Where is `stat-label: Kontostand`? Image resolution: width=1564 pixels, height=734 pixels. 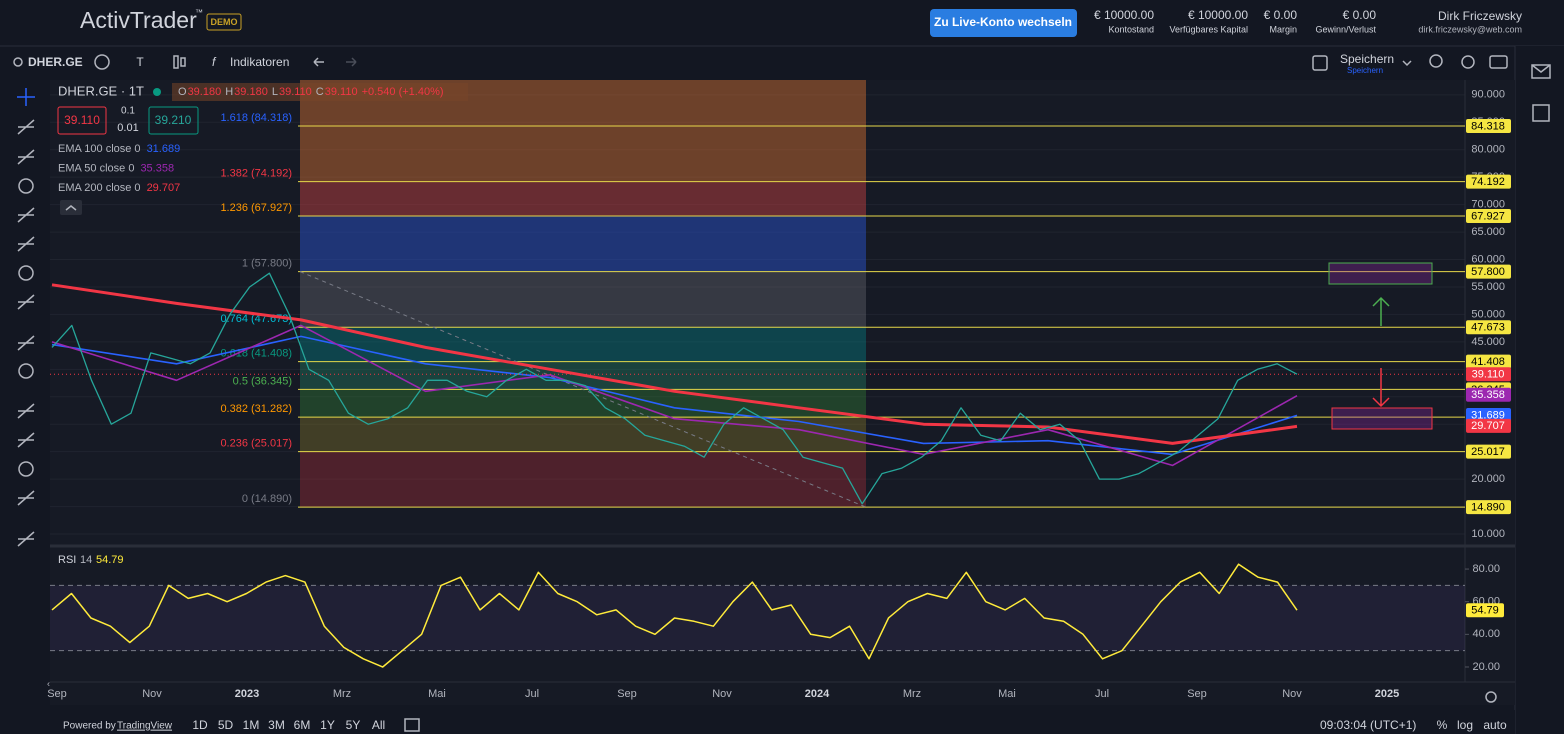
stat-label: Kontostand is located at coordinates (1131, 29).